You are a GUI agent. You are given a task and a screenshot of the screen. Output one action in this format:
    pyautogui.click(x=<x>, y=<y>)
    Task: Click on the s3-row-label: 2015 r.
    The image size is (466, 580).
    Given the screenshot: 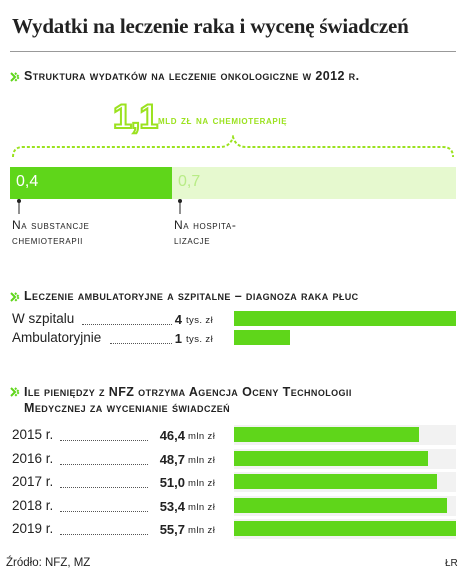 What is the action you would take?
    pyautogui.click(x=33, y=434)
    